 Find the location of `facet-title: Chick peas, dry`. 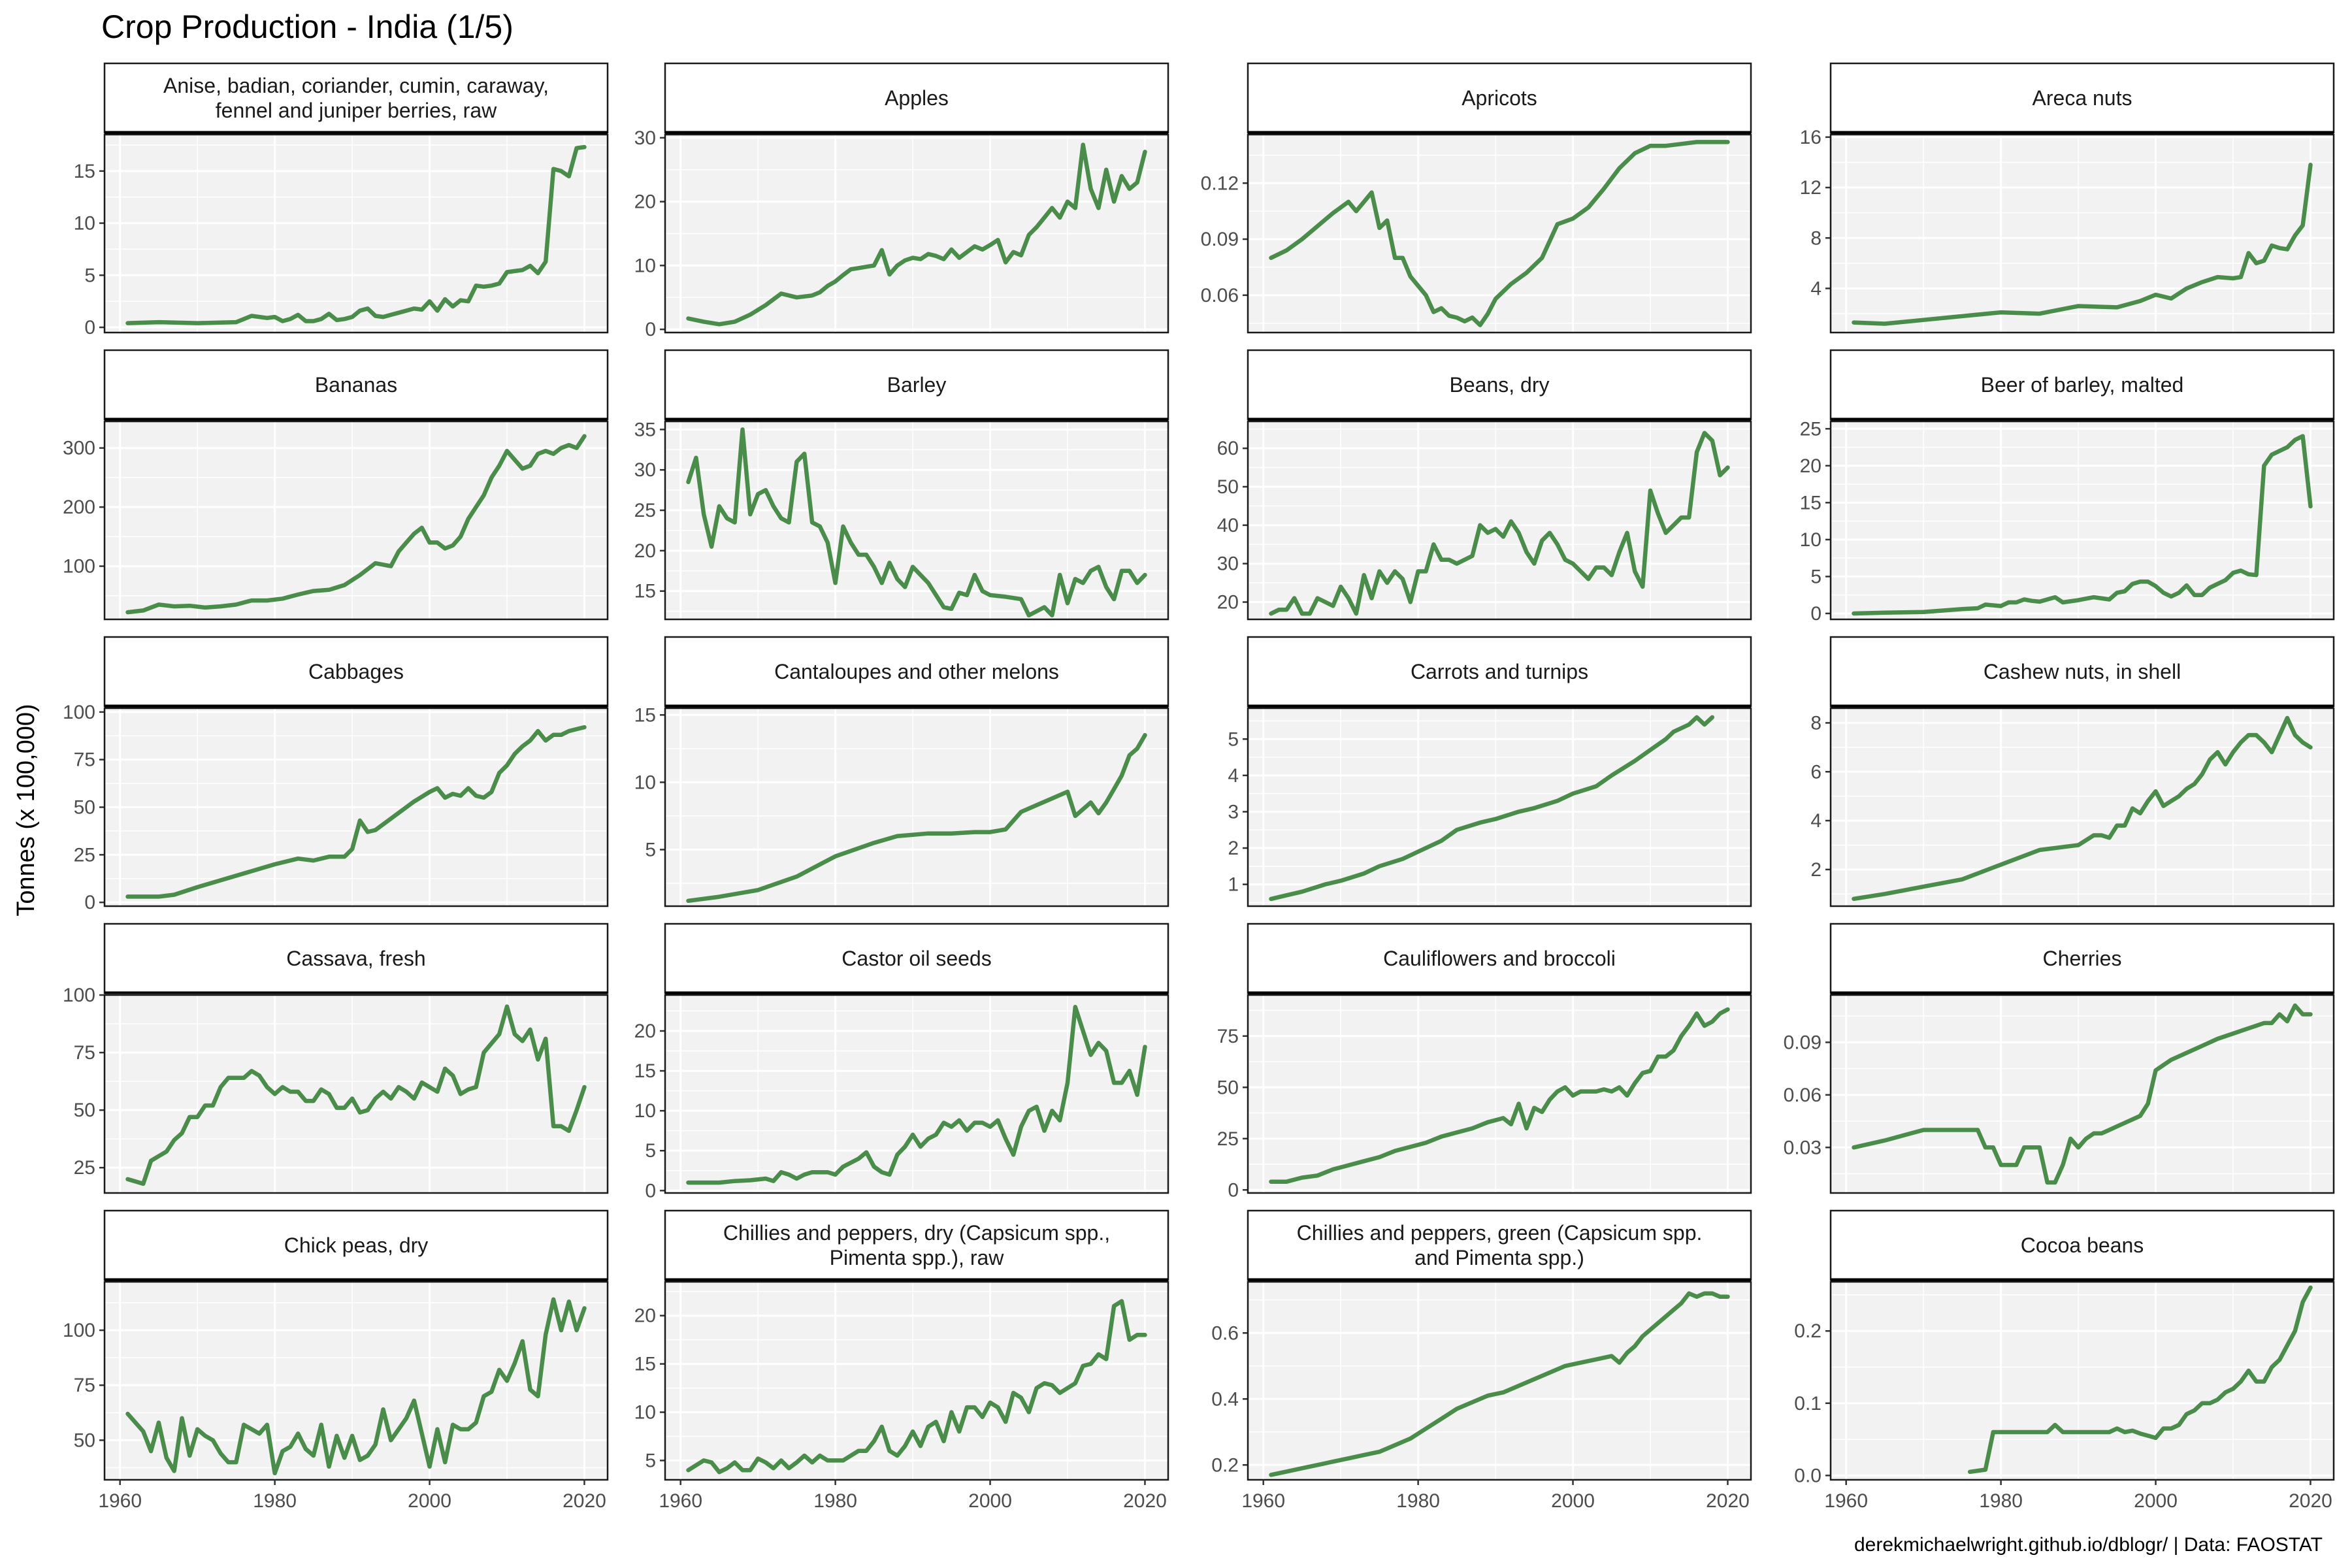

facet-title: Chick peas, dry is located at coordinates (356, 1245).